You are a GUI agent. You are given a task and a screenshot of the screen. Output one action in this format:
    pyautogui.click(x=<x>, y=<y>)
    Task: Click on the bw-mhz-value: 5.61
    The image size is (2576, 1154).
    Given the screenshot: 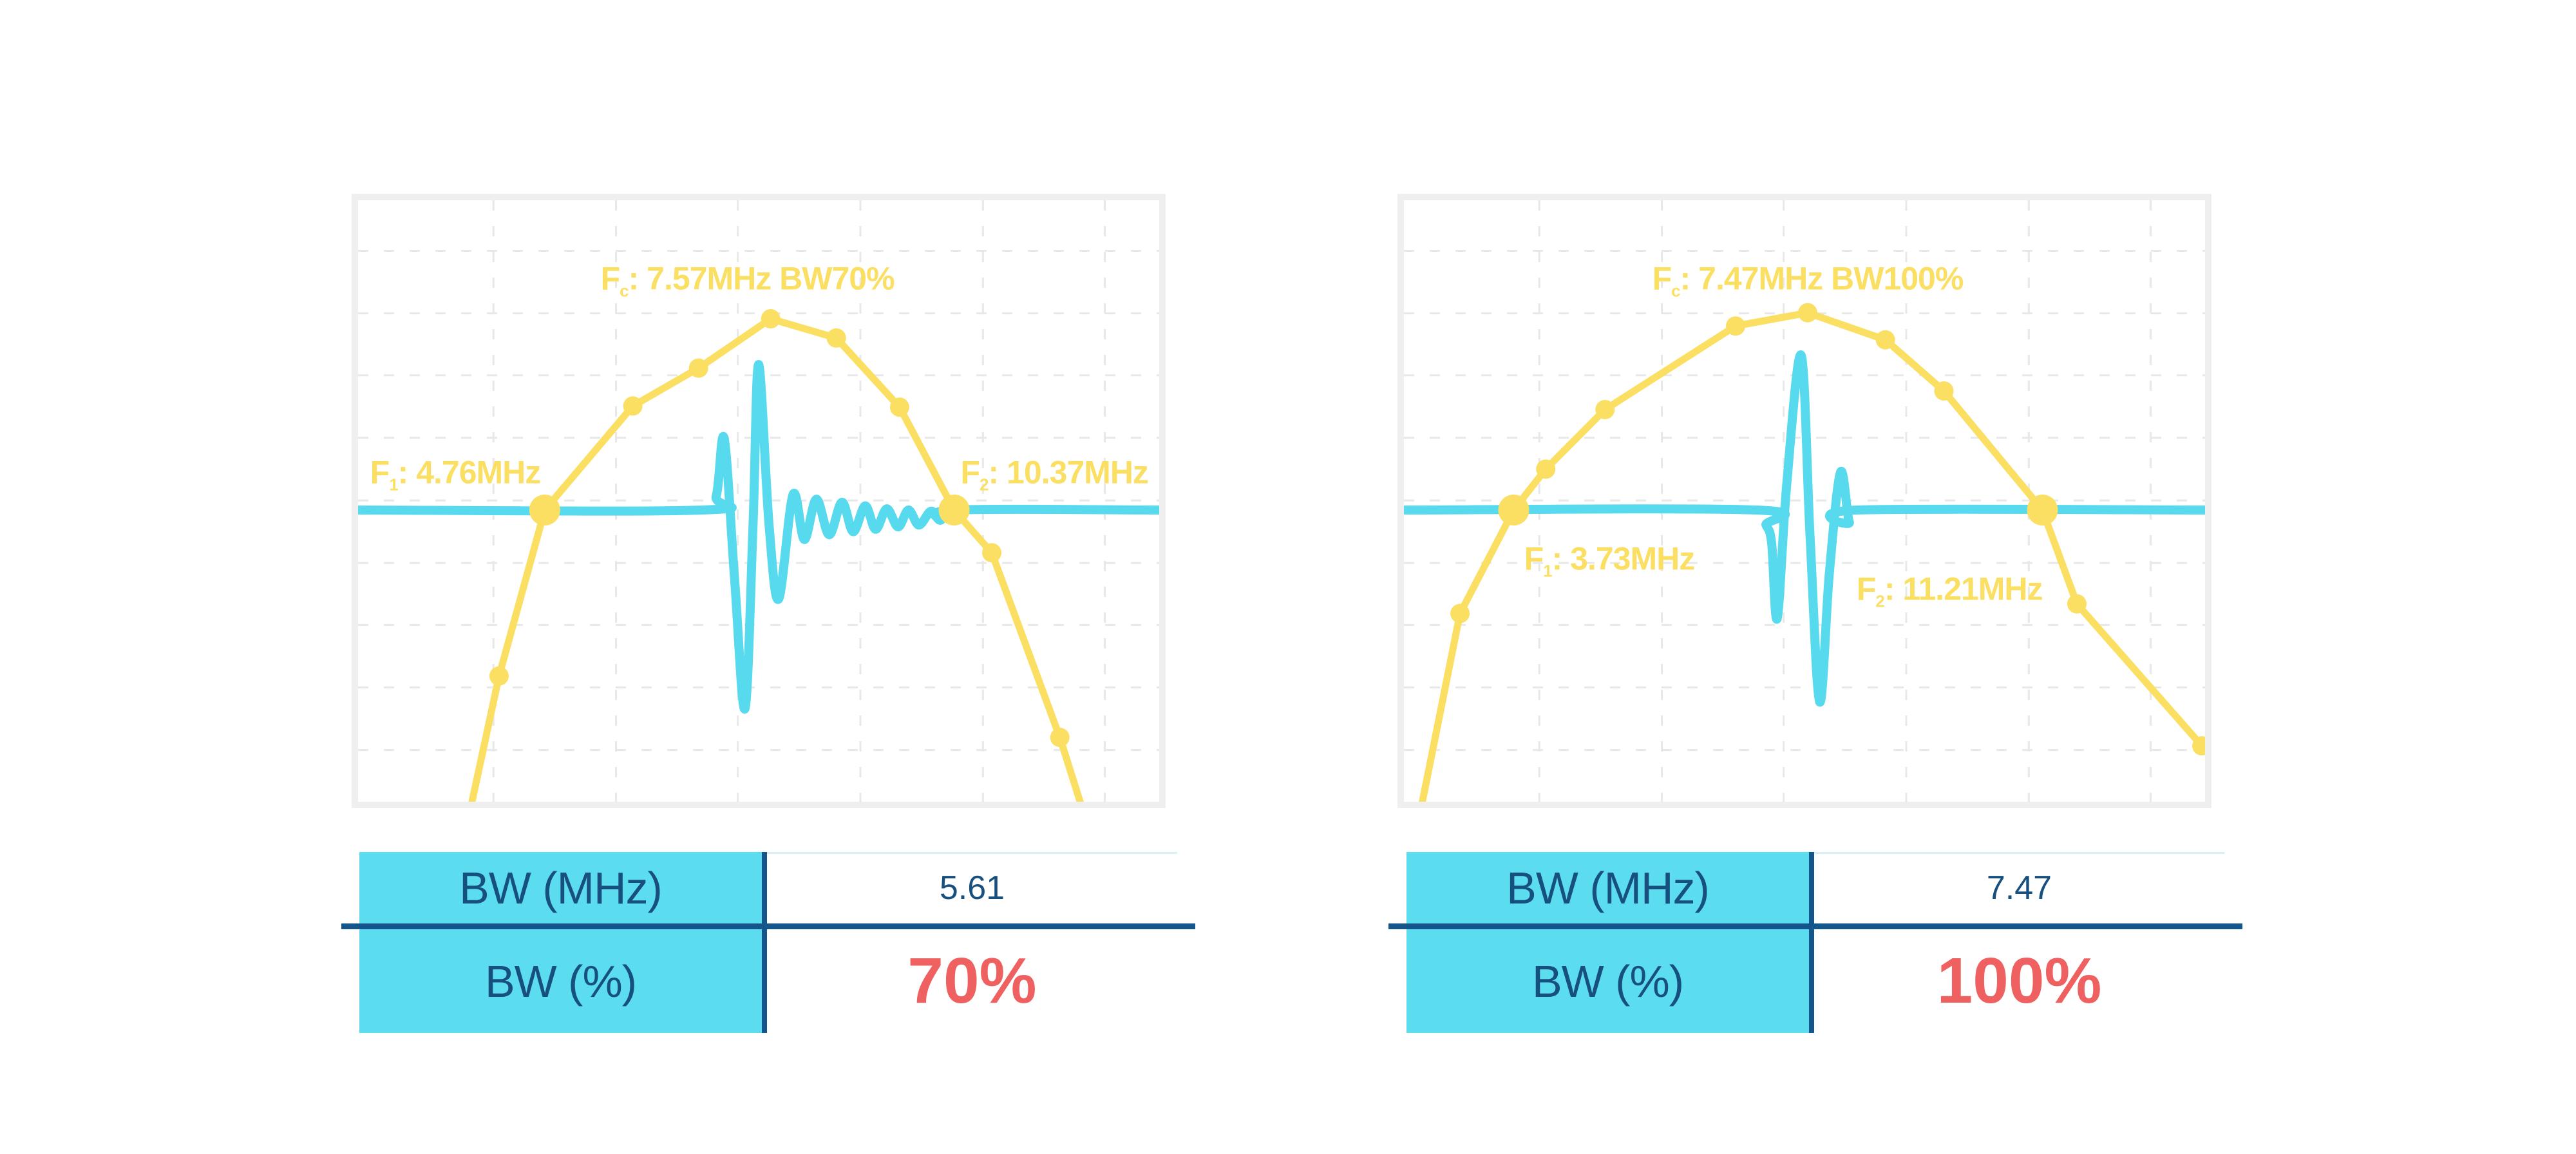 What is the action you would take?
    pyautogui.click(x=972, y=887)
    